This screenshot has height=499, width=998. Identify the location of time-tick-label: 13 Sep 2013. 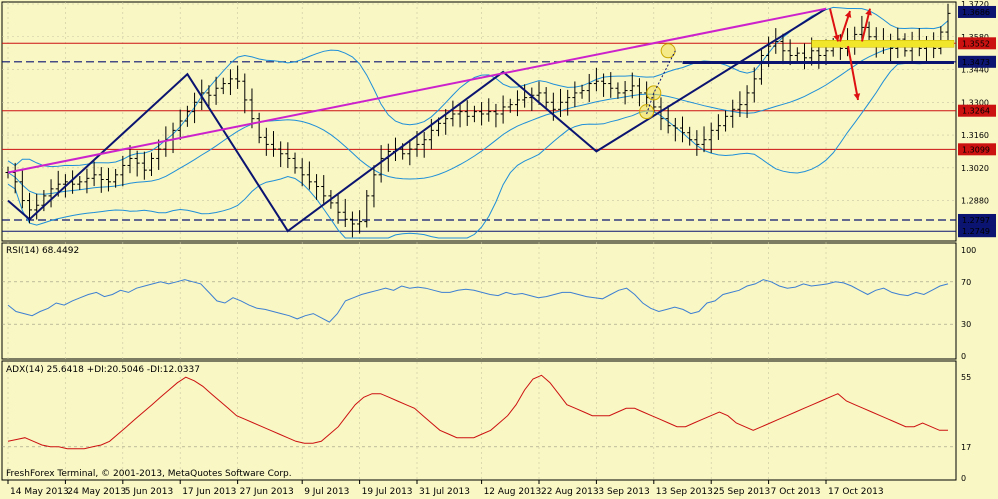
(684, 492).